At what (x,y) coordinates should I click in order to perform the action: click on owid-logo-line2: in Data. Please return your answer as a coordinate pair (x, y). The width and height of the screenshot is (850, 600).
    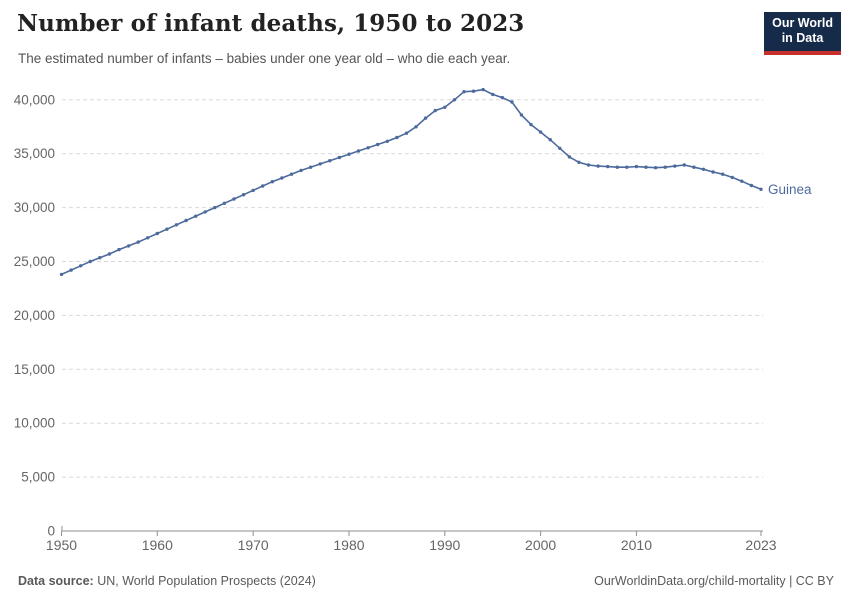
    Looking at the image, I should click on (802, 38).